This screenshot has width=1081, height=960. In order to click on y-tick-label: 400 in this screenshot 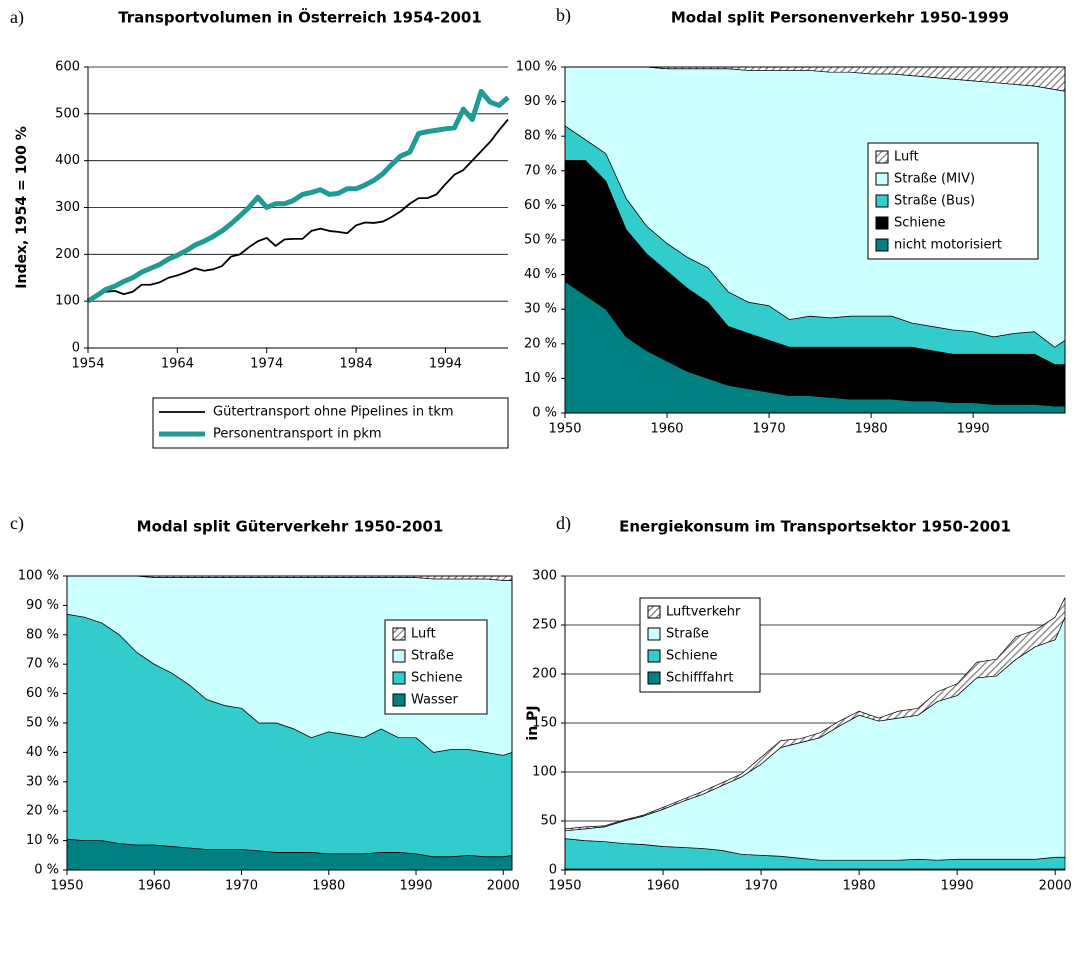, I will do `click(67, 160)`.